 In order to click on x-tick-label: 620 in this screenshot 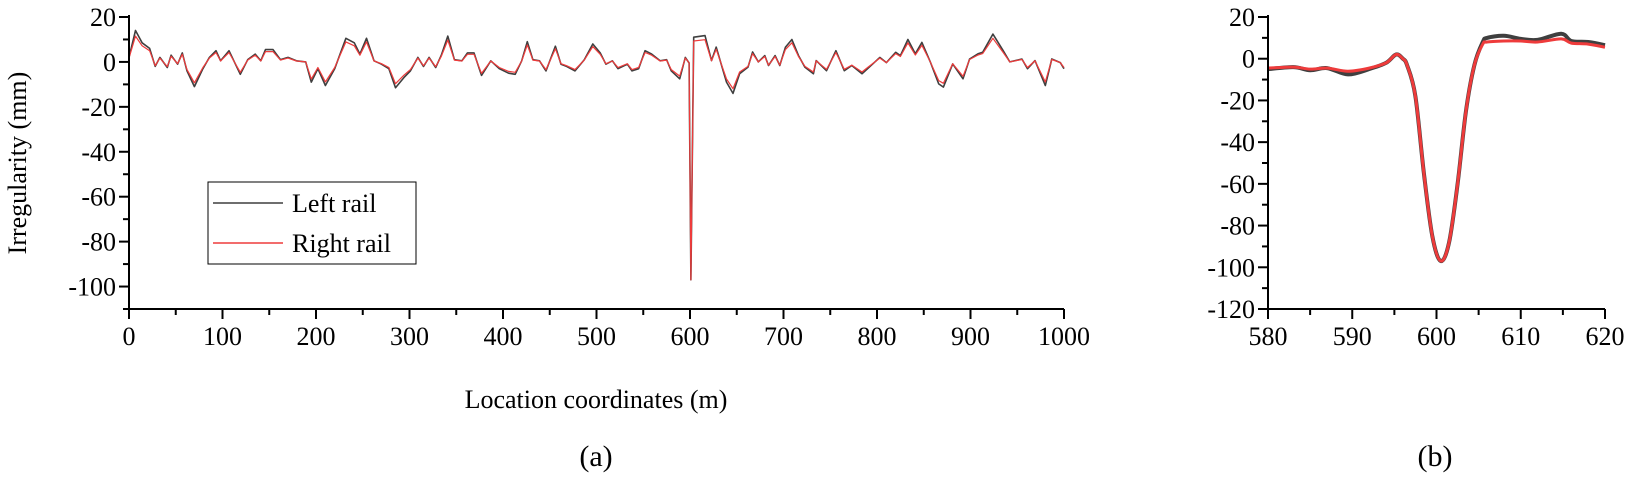, I will do `click(1605, 336)`.